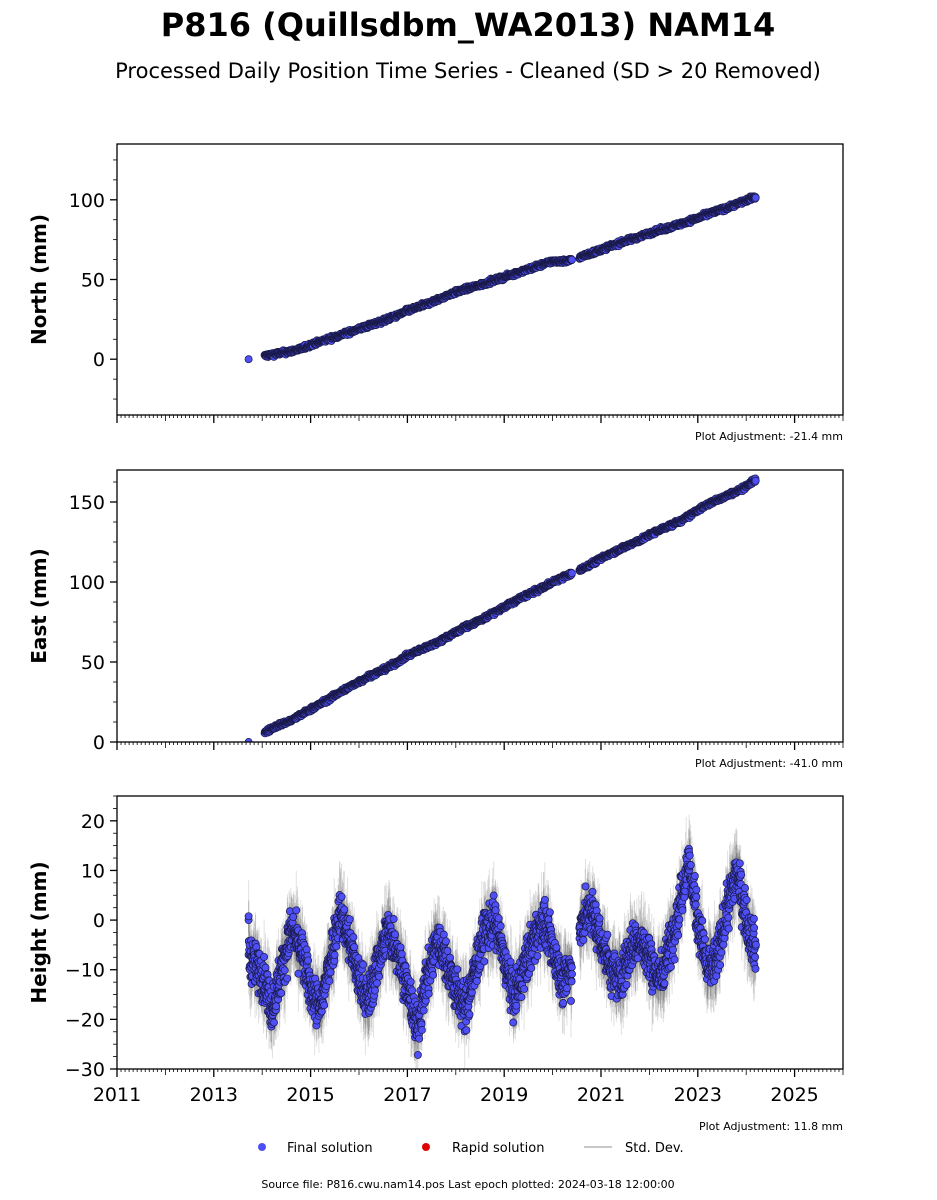 Image resolution: width=937 pixels, height=1200 pixels. I want to click on north-y-ticks, so click(113, 279).